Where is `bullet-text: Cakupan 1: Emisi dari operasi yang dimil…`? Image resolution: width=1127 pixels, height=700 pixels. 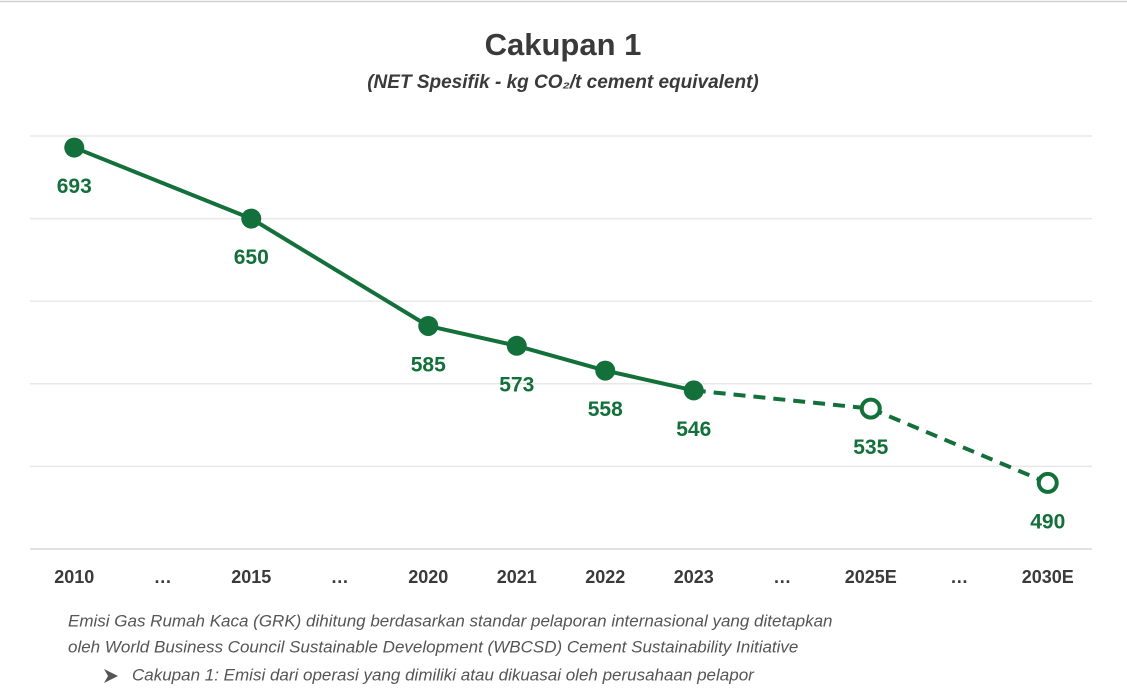 bullet-text: Cakupan 1: Emisi dari operasi yang dimil… is located at coordinates (443, 674).